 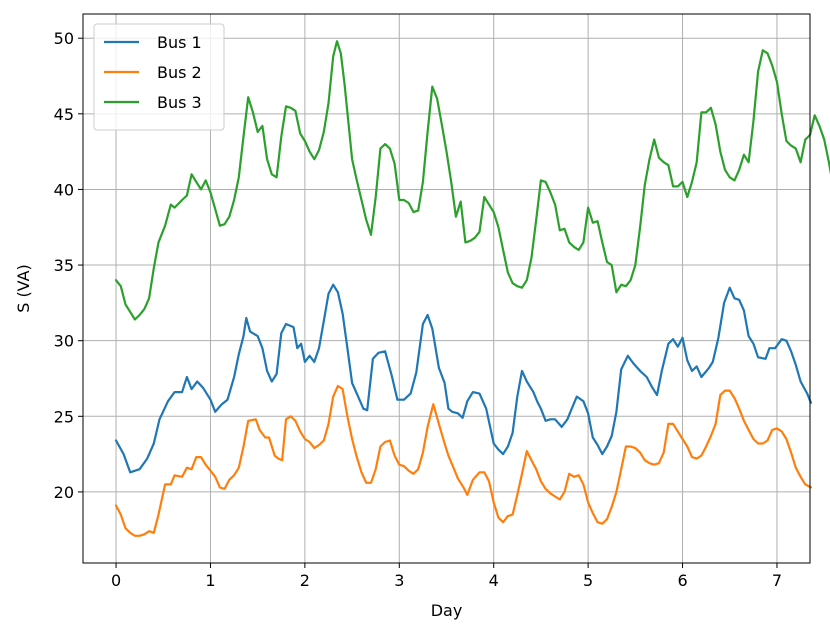 What do you see at coordinates (64, 416) in the screenshot?
I see `y-tick-label: 25` at bounding box center [64, 416].